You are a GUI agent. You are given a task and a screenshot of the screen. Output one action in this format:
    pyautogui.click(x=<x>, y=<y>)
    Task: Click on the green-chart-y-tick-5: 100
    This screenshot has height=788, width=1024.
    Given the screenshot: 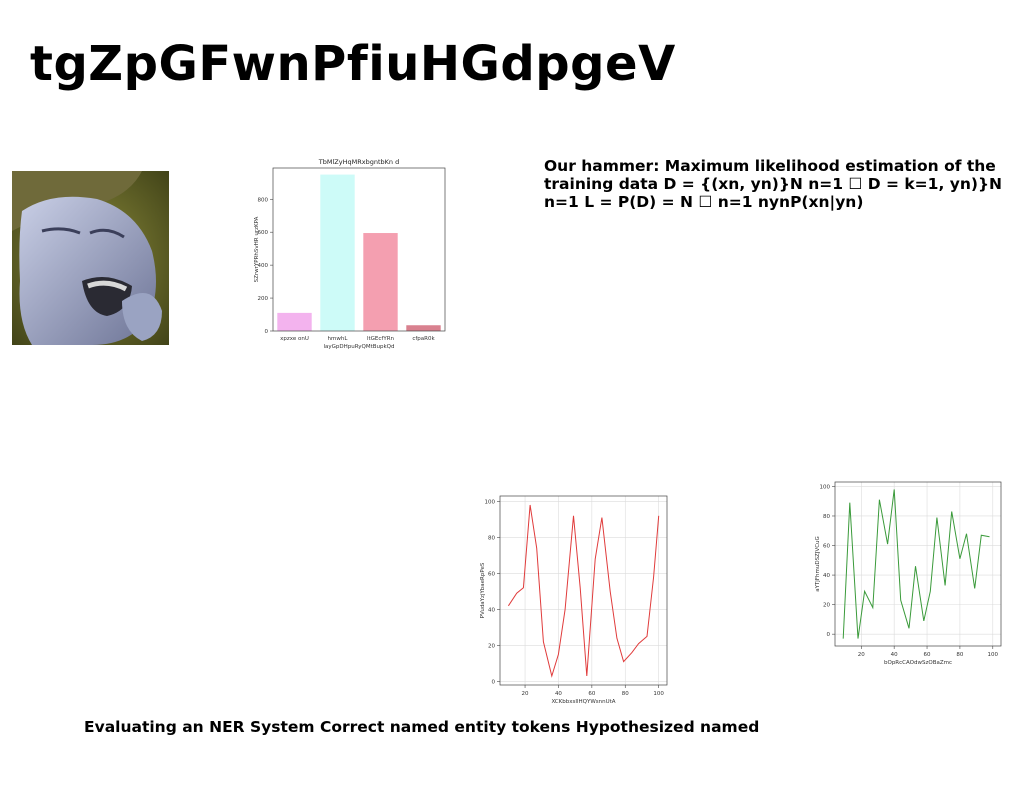 What is the action you would take?
    pyautogui.click(x=825, y=487)
    